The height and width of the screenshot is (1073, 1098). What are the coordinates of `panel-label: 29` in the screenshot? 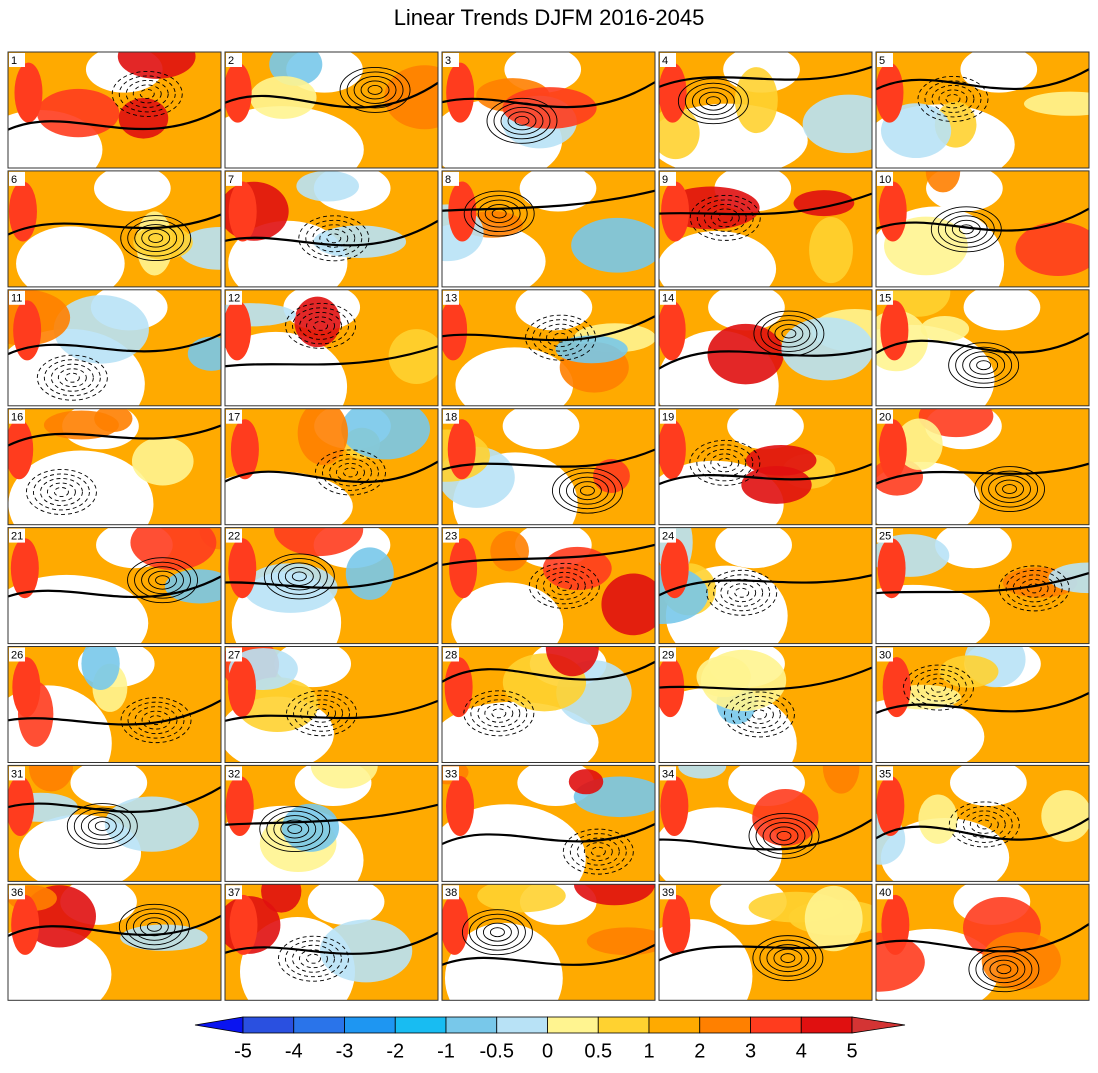 It's located at (668, 655).